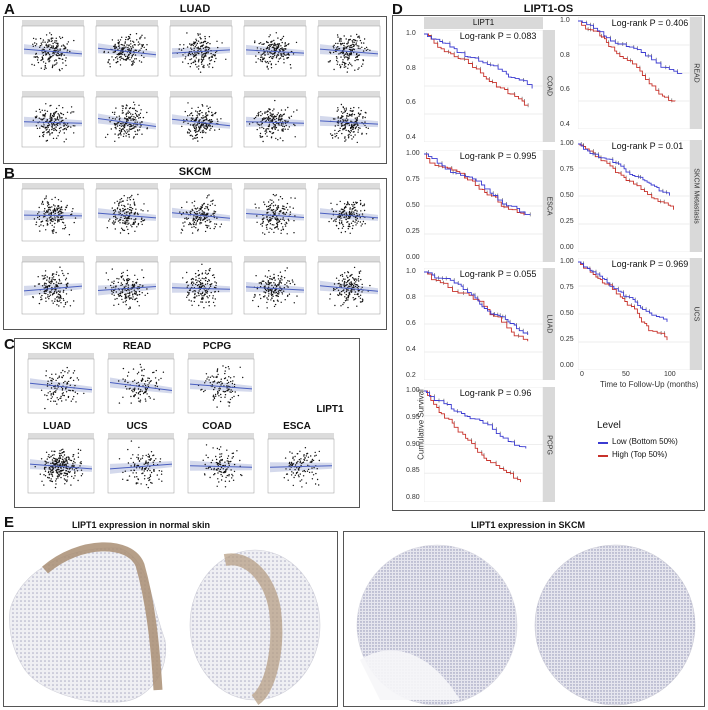 The image size is (708, 710). Describe the element at coordinates (549, 86) in the screenshot. I see `km-side-strip: COAD` at that location.